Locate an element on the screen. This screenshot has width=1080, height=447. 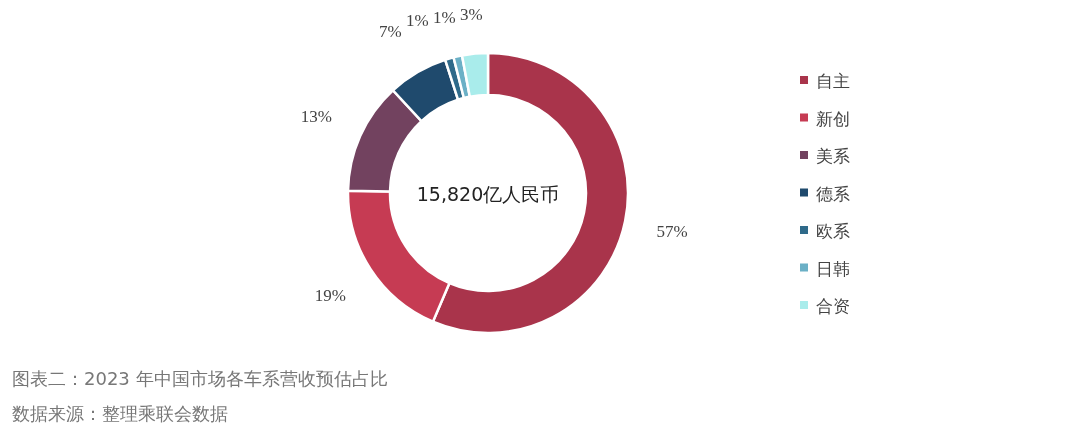
legend-label: 自主 is located at coordinates (833, 81).